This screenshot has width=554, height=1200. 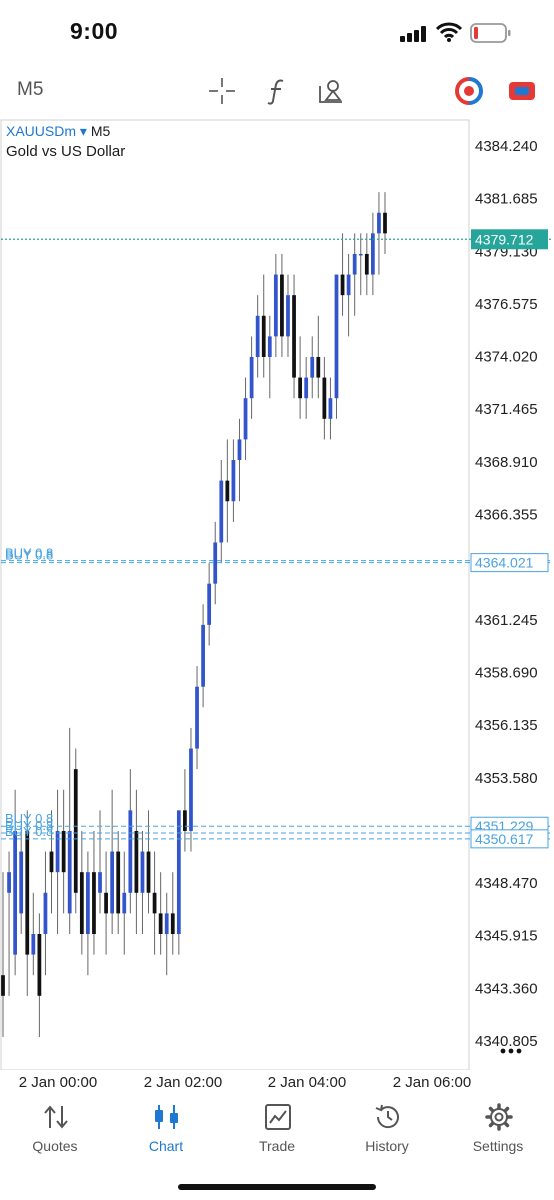 I want to click on symbol-timeframe: M5, so click(x=100, y=131).